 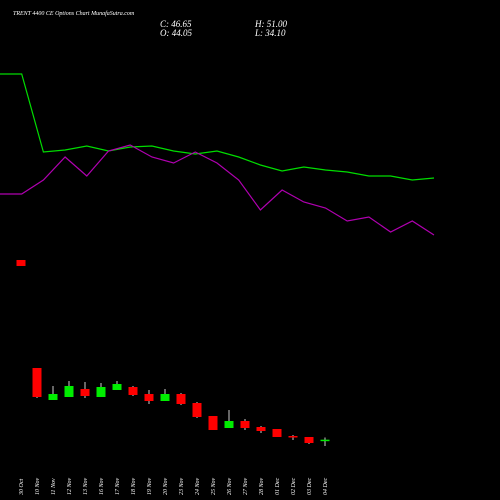 I want to click on x-tick-label: 20 Nov, so click(x=166, y=486).